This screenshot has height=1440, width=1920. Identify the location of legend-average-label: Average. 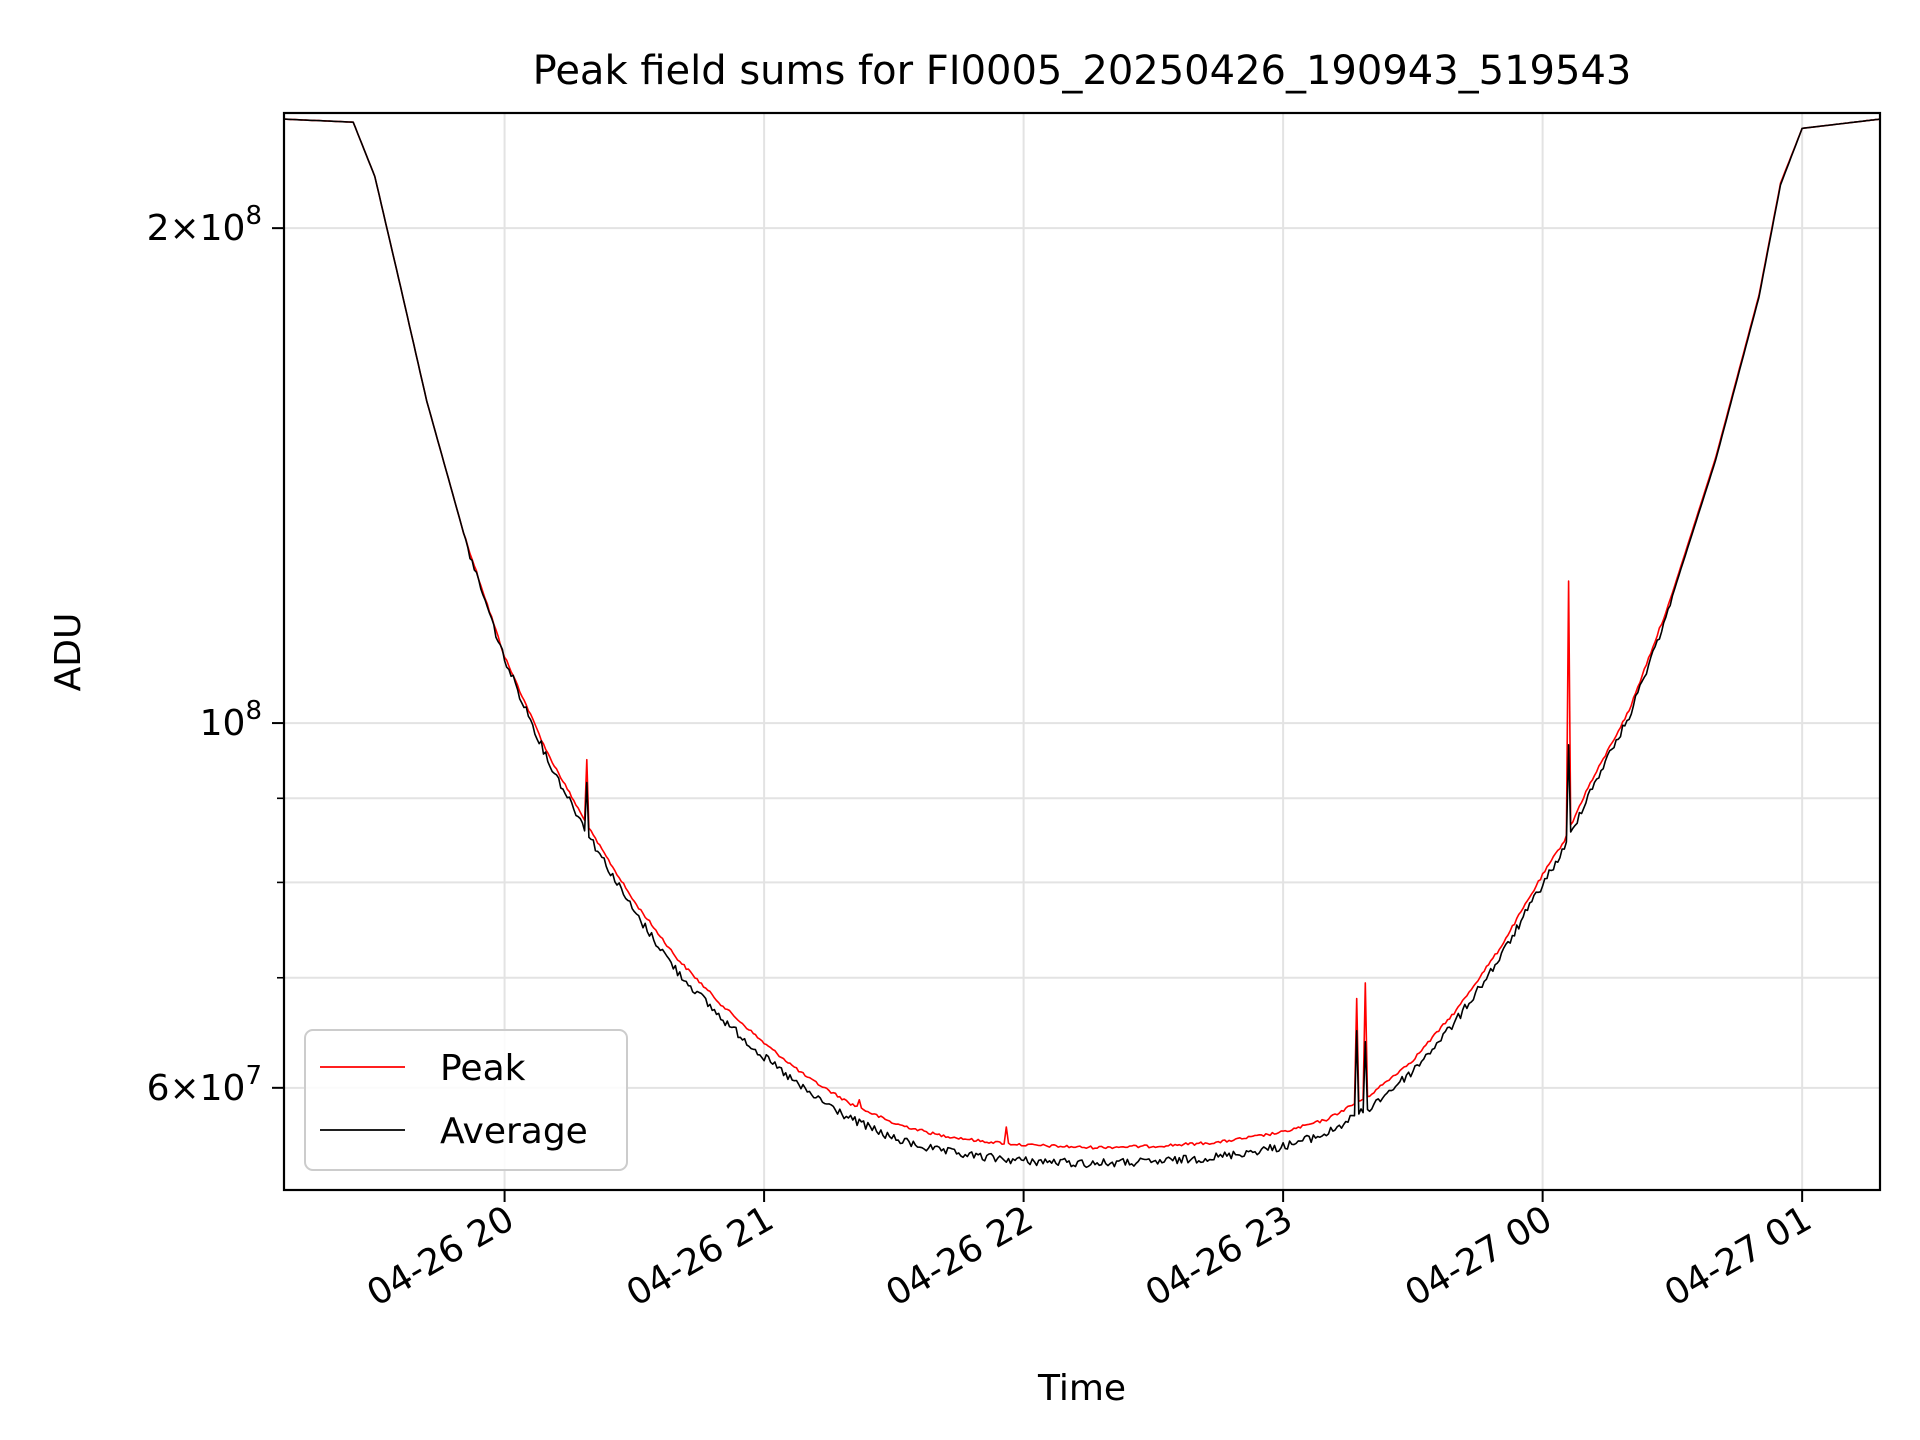
(514, 1131).